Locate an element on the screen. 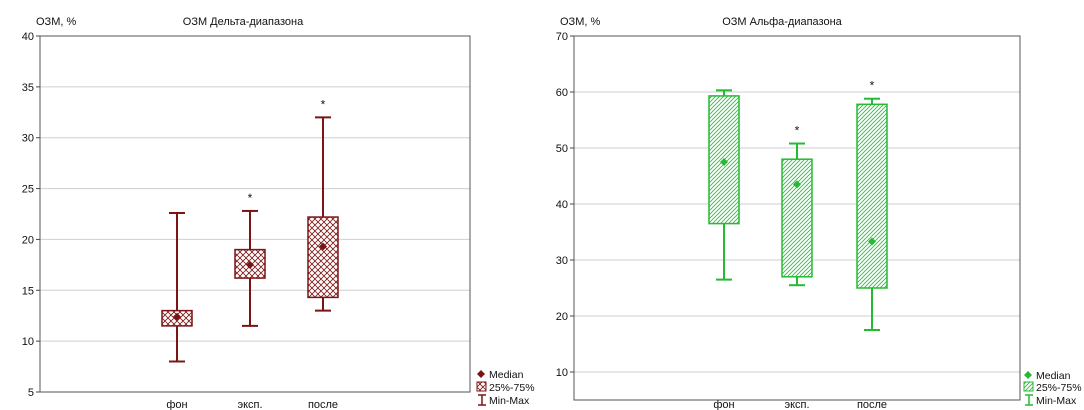 The height and width of the screenshot is (410, 1084). y-tick-label: 35 is located at coordinates (28, 88).